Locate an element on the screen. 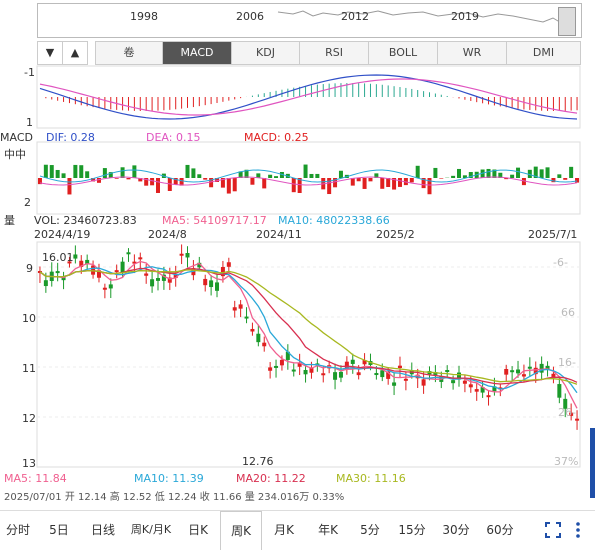  date-label: 2024/4/19 is located at coordinates (62, 234).